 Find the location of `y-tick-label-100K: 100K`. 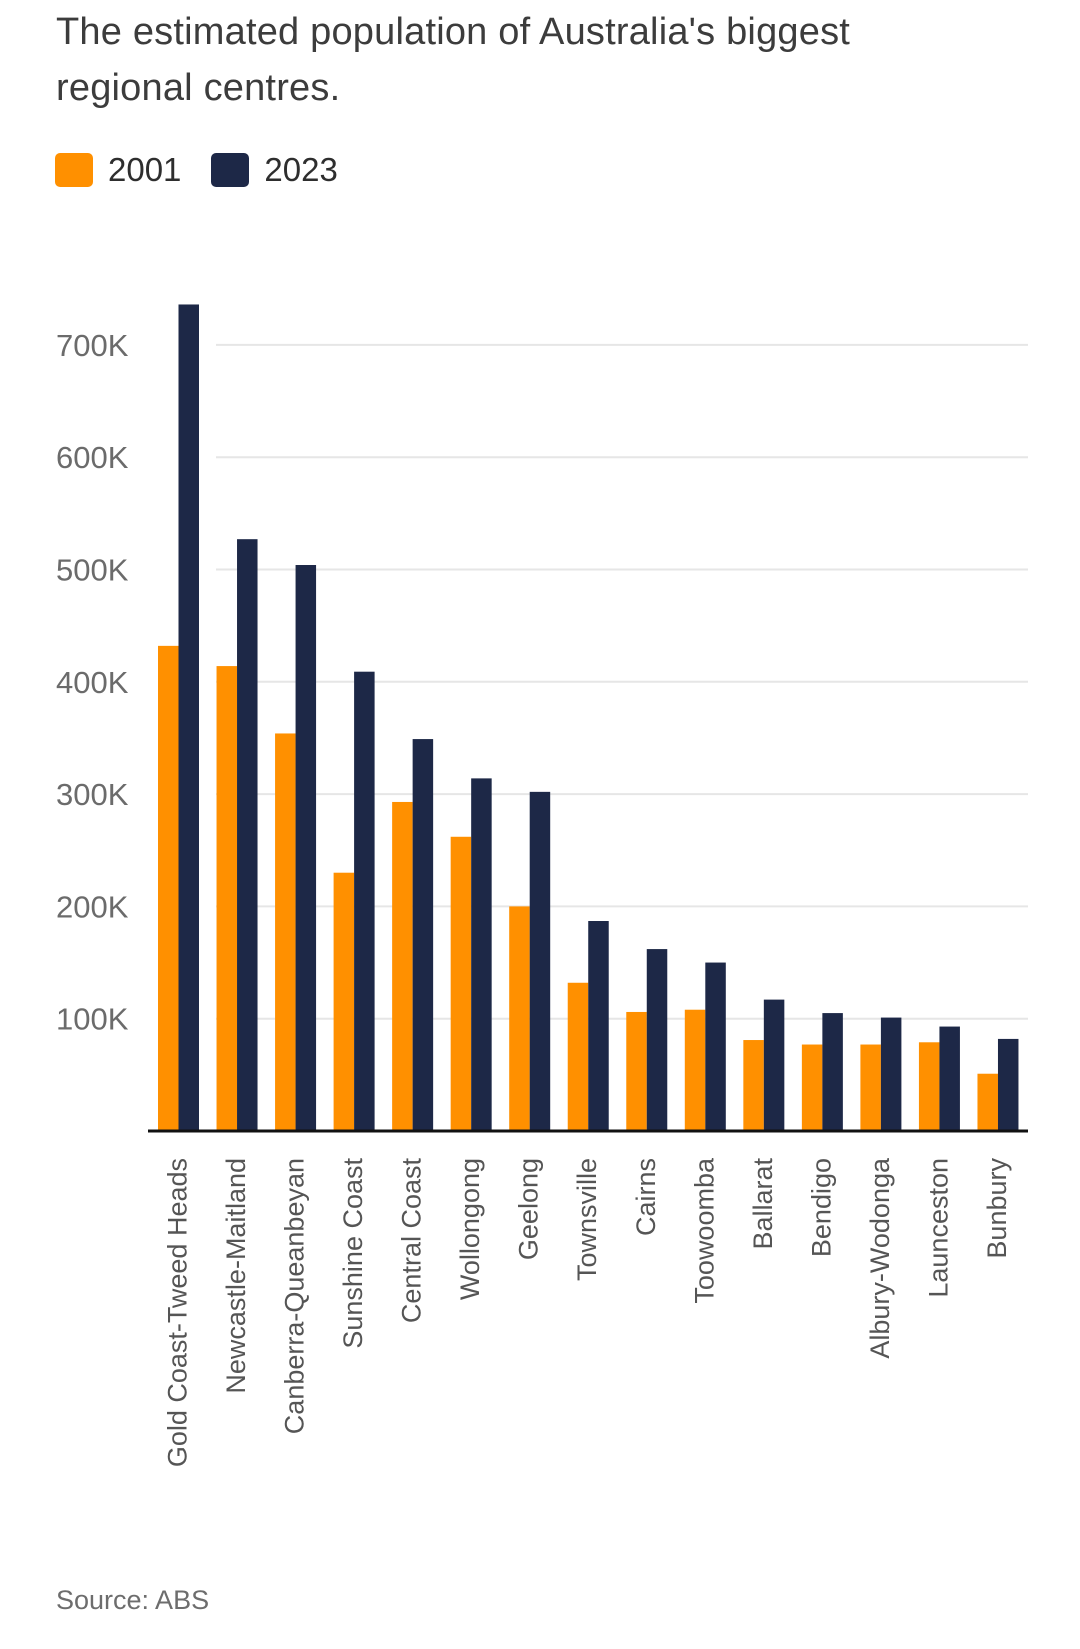

y-tick-label-100K: 100K is located at coordinates (92, 1019).